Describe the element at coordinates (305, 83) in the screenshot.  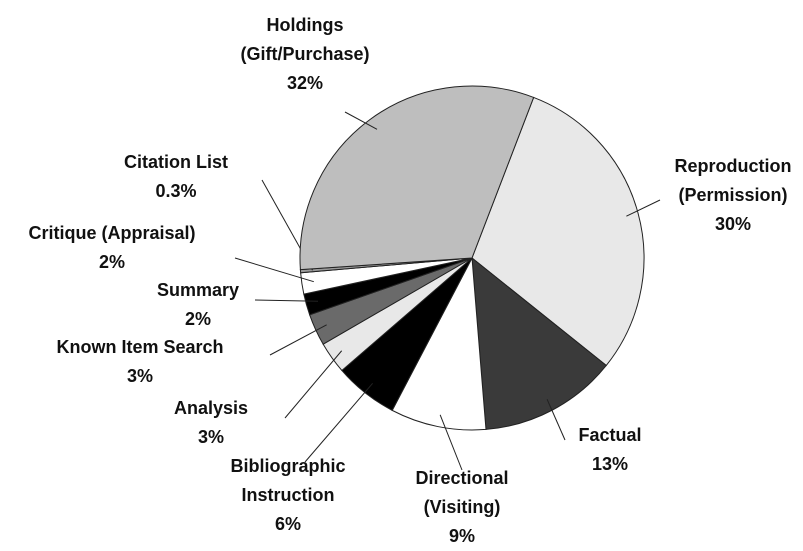
I see `value-label: 32%` at that location.